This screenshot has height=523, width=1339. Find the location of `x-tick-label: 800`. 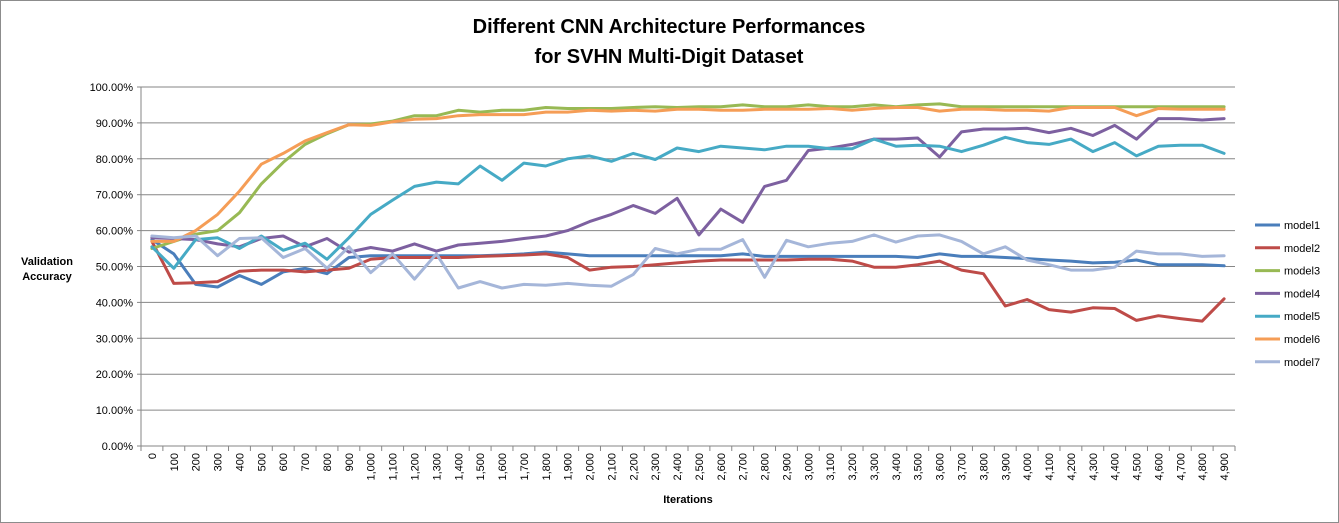

x-tick-label: 800 is located at coordinates (328, 462).